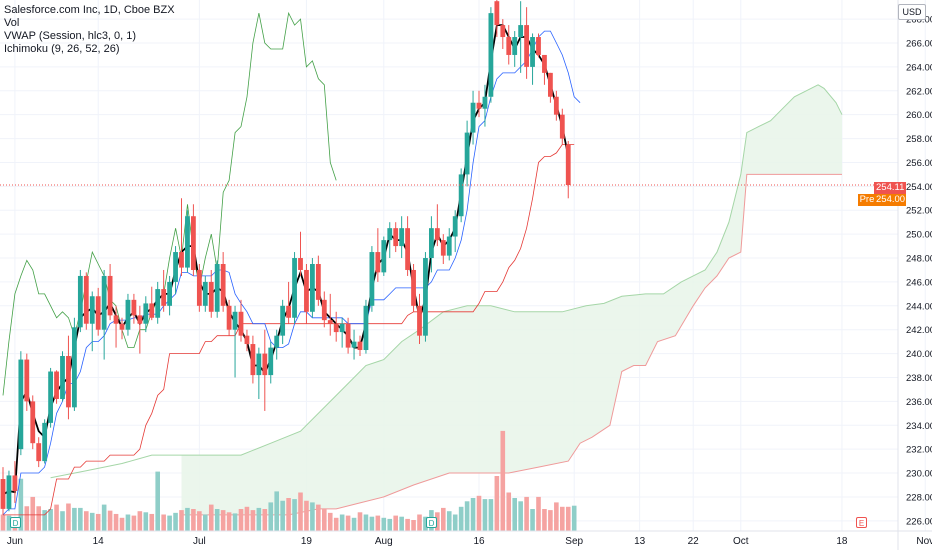  Describe the element at coordinates (919, 67) in the screenshot. I see `price-tick-label: 264.00` at that location.